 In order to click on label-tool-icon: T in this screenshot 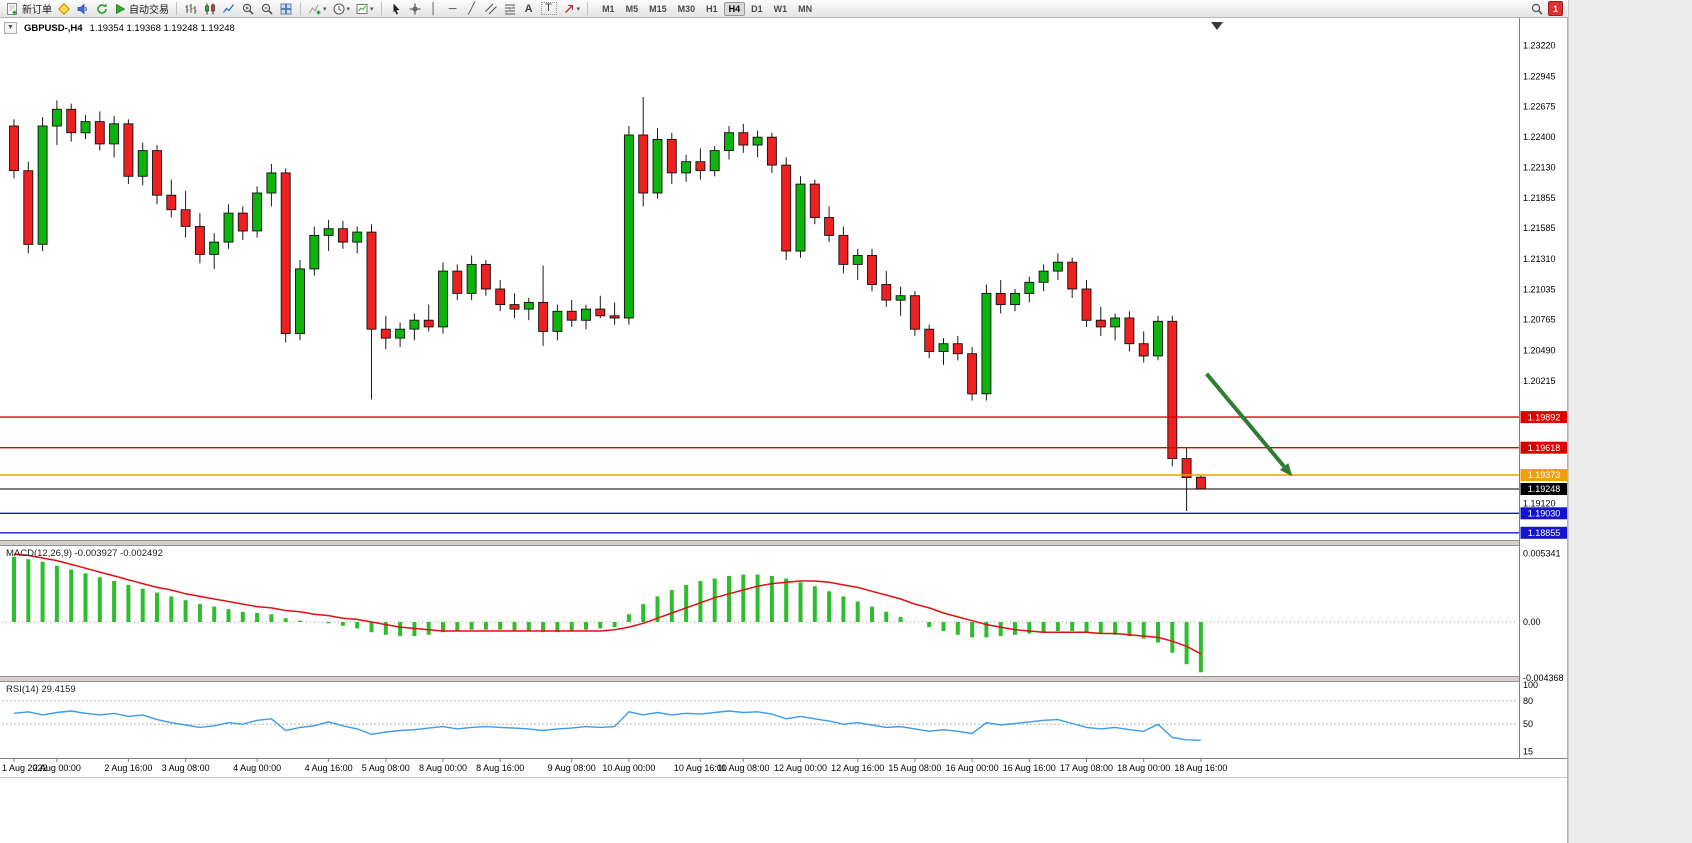, I will do `click(548, 8)`.